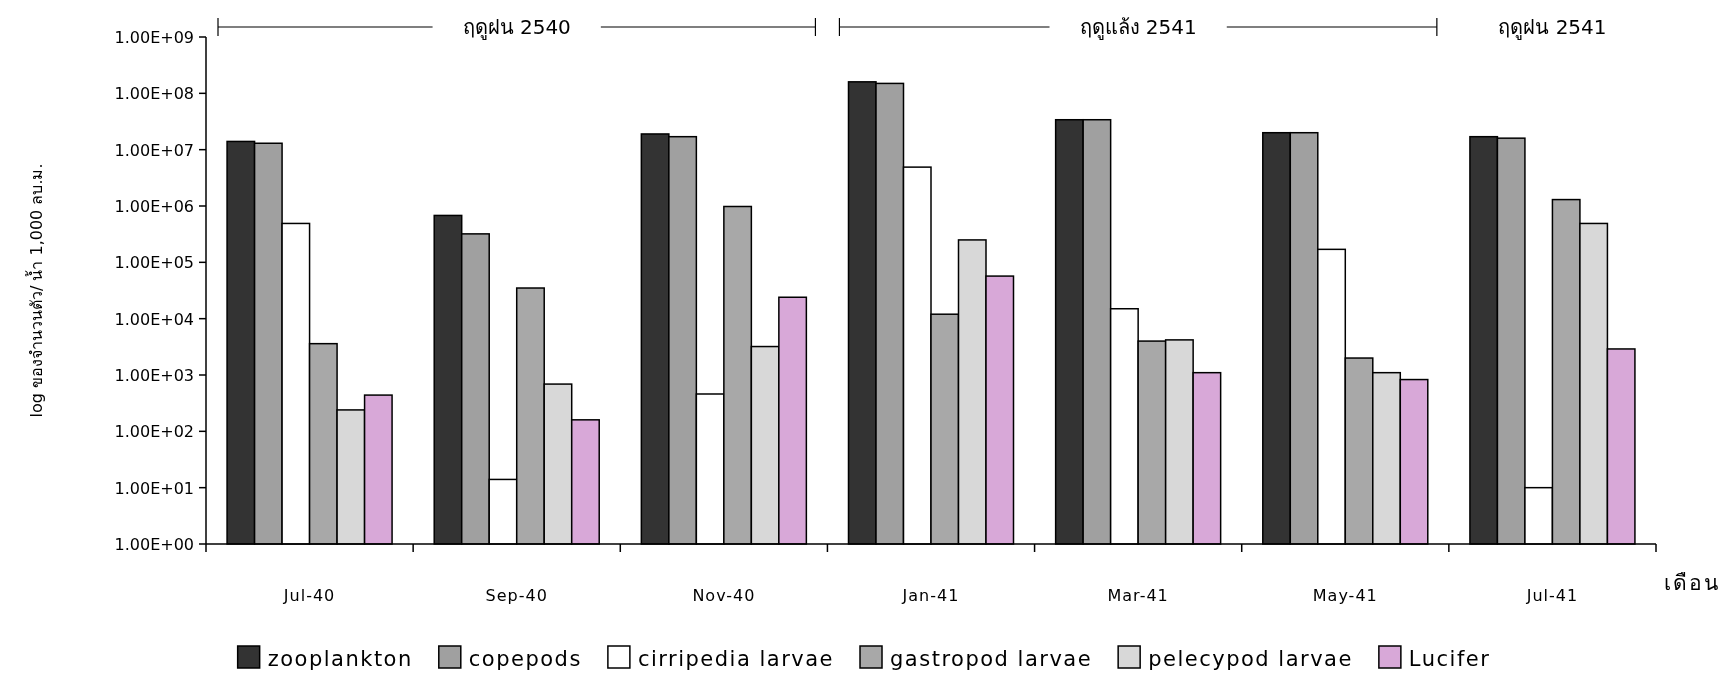  I want to click on y-tick-label: 1.00E+06, so click(154, 206).